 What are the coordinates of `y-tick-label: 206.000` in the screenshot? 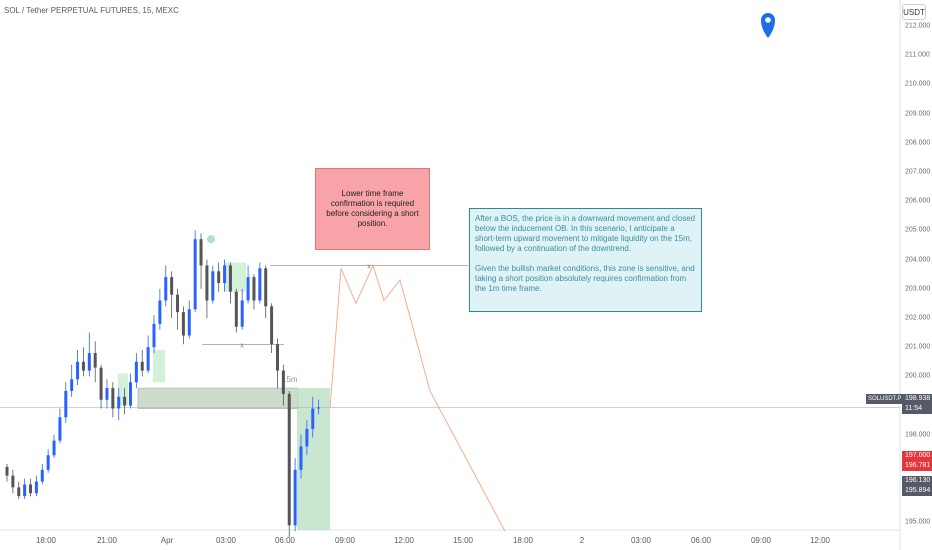 It's located at (918, 201).